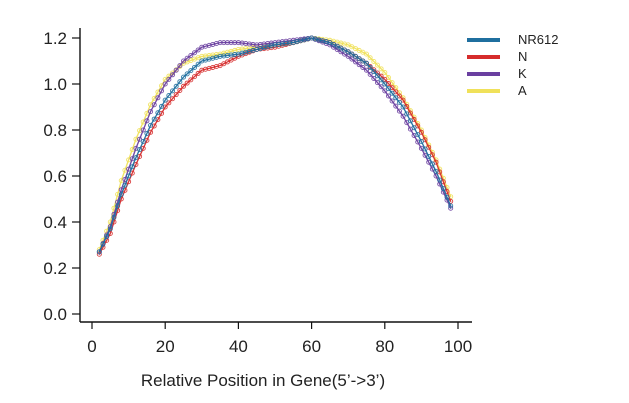 The width and height of the screenshot is (629, 403). What do you see at coordinates (55, 176) in the screenshot?
I see `y-tick-label-3: 0.6` at bounding box center [55, 176].